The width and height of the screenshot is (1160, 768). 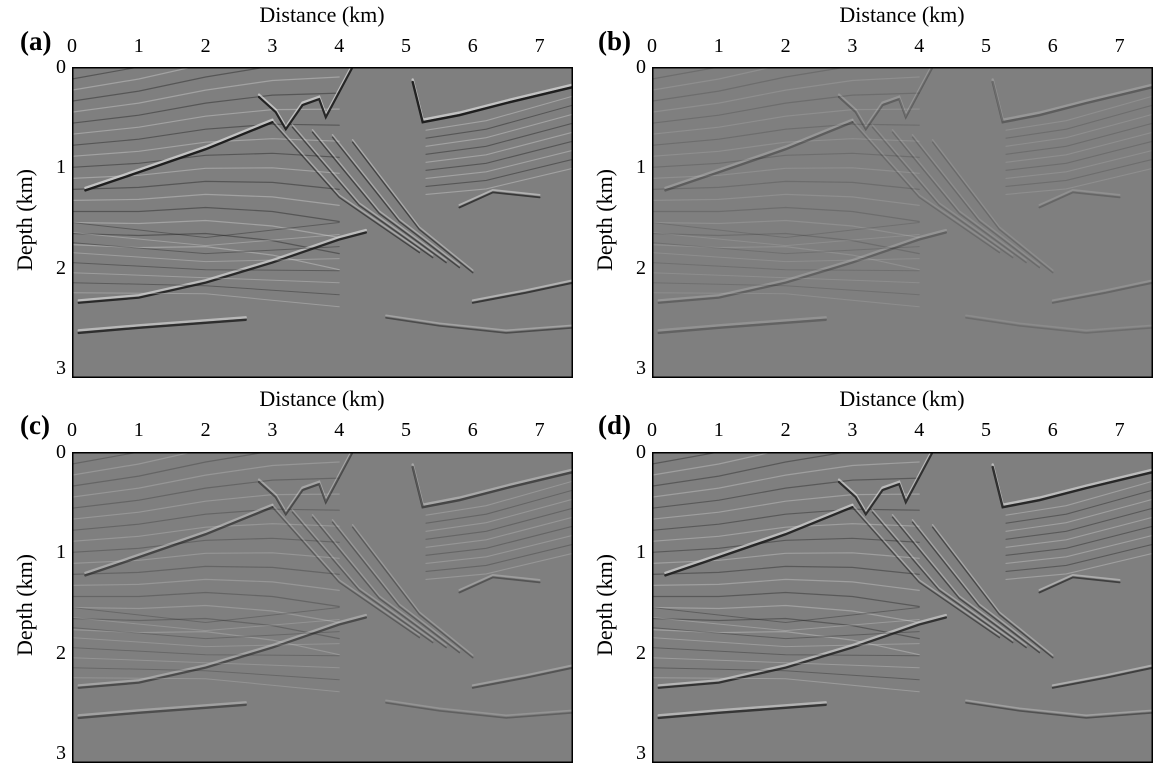 What do you see at coordinates (641, 167) in the screenshot?
I see `y-tick-label: 1` at bounding box center [641, 167].